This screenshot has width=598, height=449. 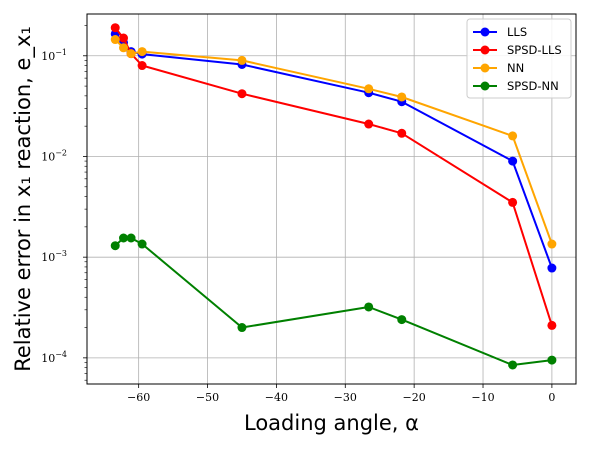 What do you see at coordinates (54, 357) in the screenshot?
I see `y-tick-label: 10⁻⁴` at bounding box center [54, 357].